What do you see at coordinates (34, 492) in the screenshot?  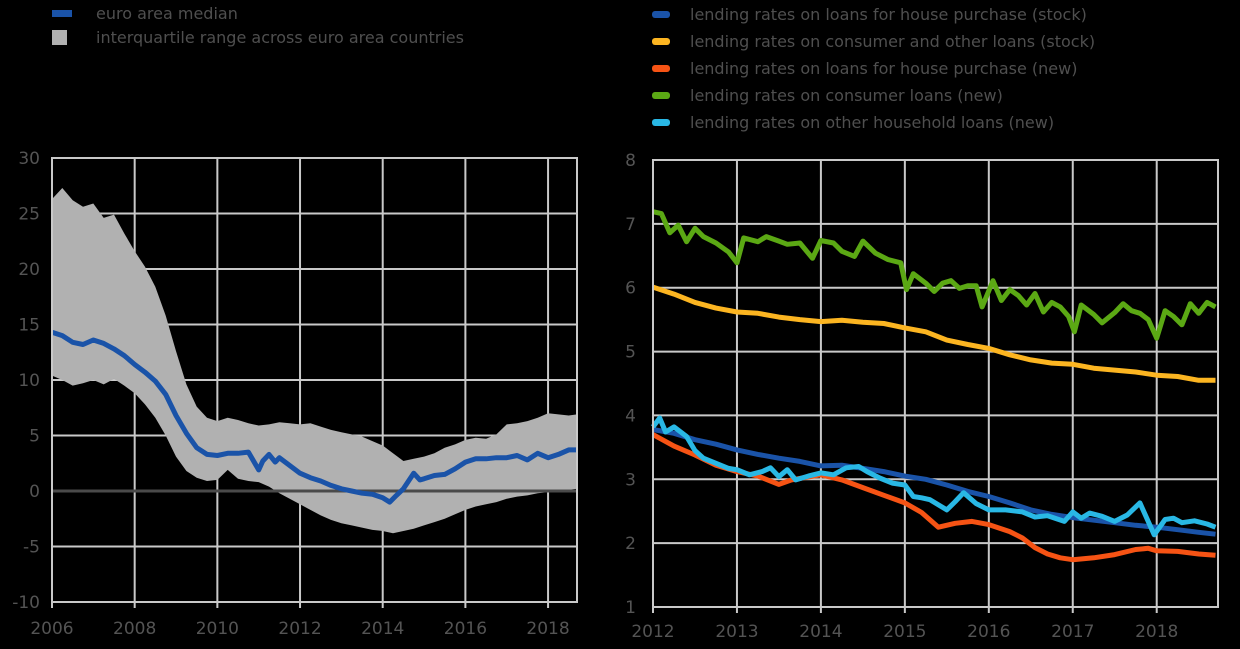 I see `y-tick-label: 0` at bounding box center [34, 492].